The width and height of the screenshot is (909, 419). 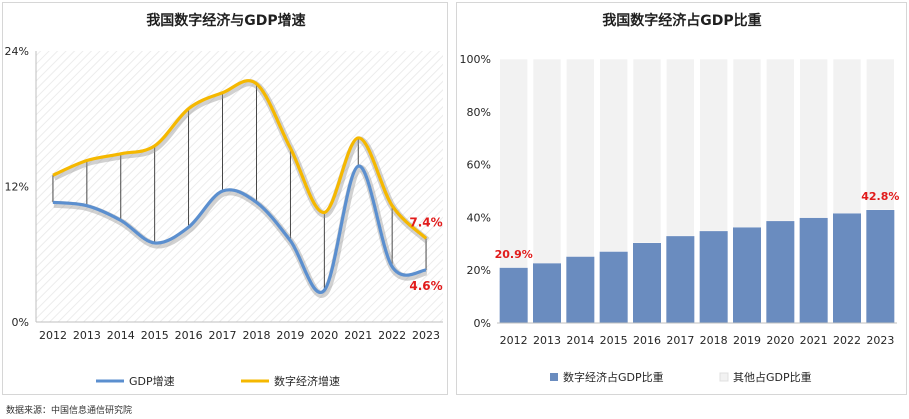 I want to click on legend-label: 数字经济占GDP比重, so click(x=613, y=377).